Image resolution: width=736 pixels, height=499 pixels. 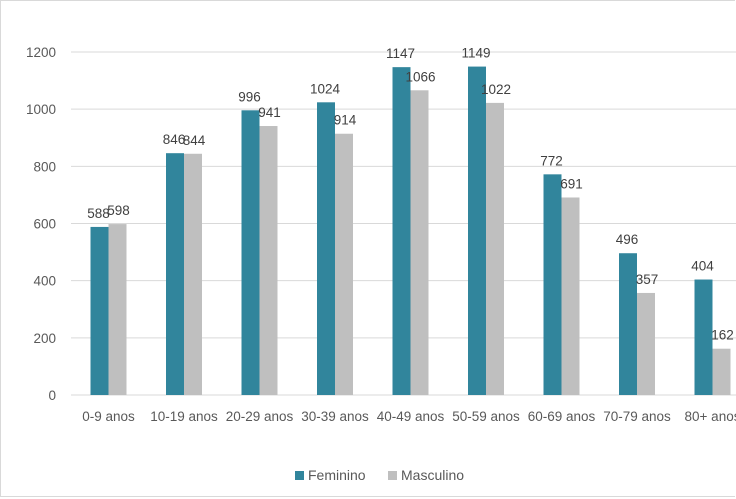 What do you see at coordinates (400, 53) in the screenshot?
I see `data-label: 1147` at bounding box center [400, 53].